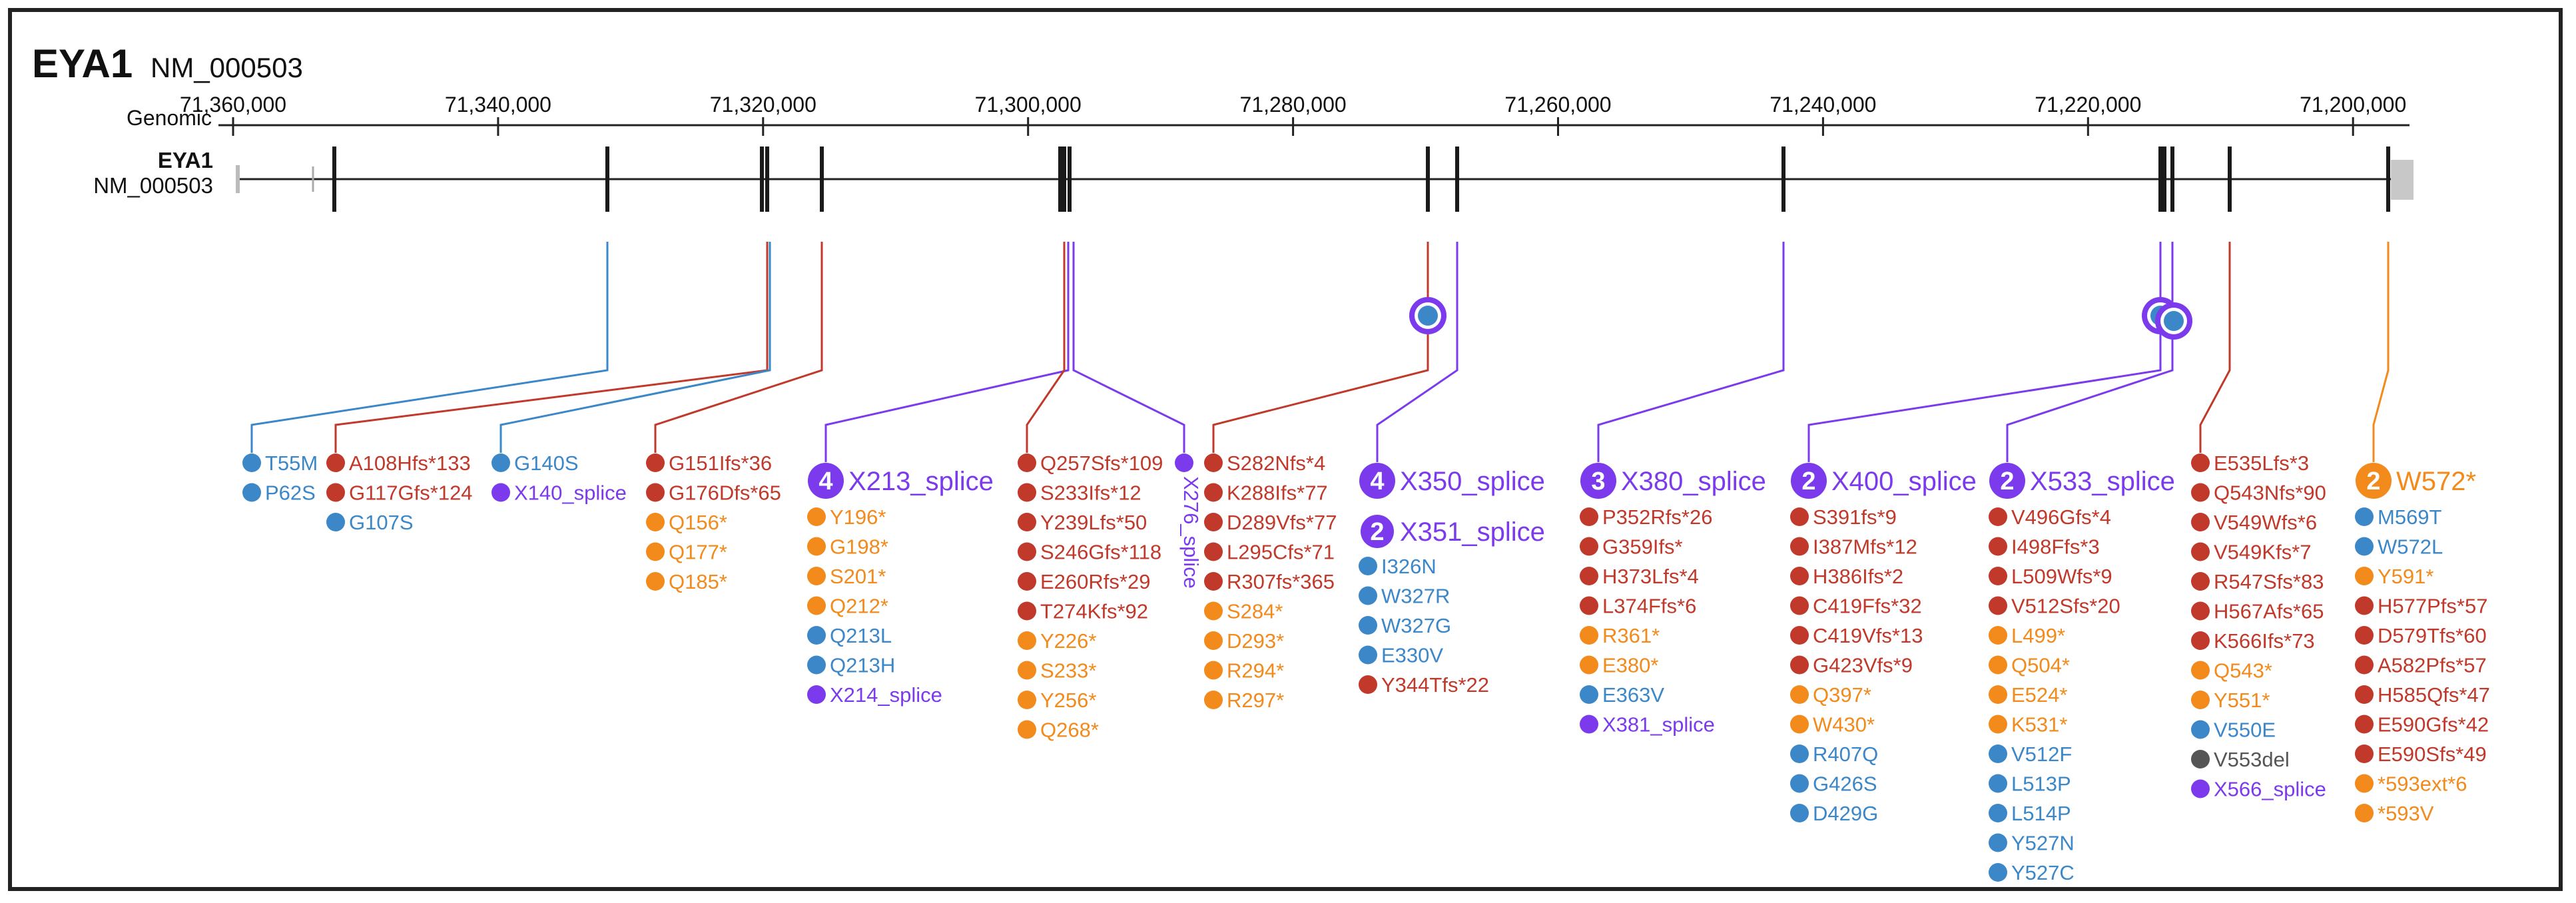 This screenshot has height=903, width=2576. Describe the element at coordinates (2054, 606) in the screenshot. I see `variant-item: V512Sfs*20` at that location.